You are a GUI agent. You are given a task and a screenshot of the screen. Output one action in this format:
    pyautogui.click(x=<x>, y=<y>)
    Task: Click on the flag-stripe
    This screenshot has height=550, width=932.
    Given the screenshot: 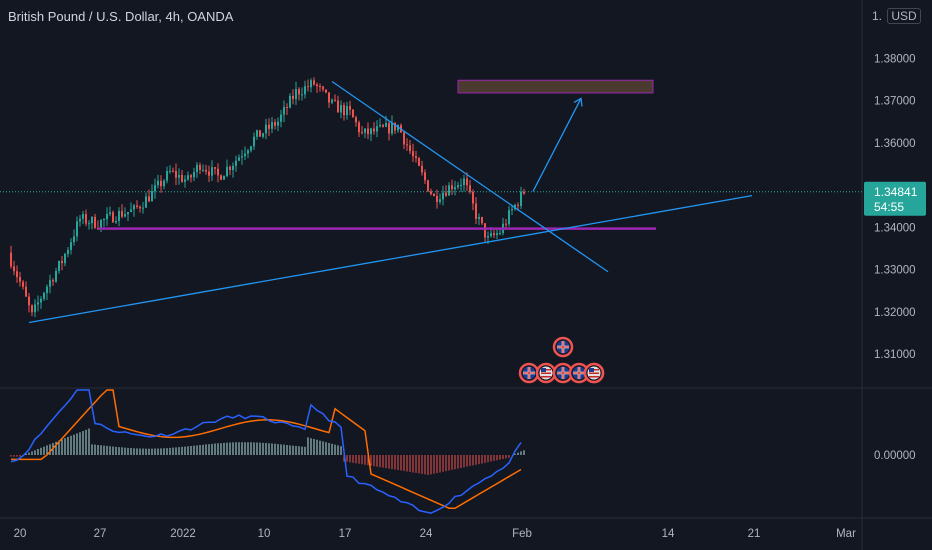 What is the action you would take?
    pyautogui.click(x=594, y=377)
    